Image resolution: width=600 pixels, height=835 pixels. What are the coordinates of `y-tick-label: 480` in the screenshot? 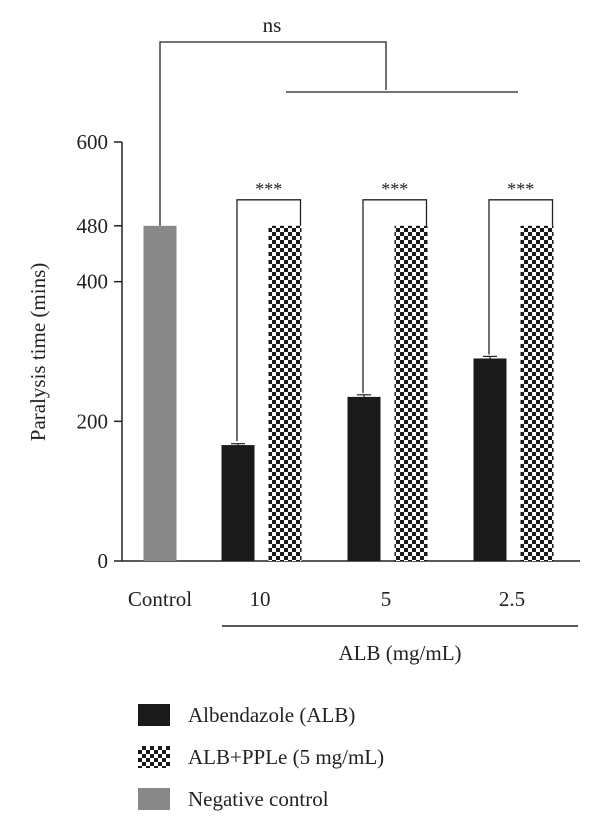 It's located at (93, 226).